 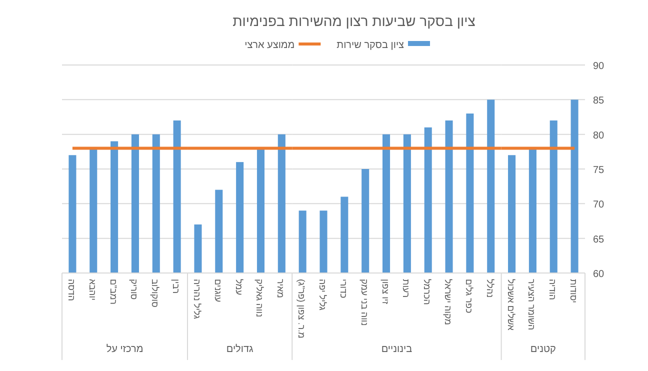 What do you see at coordinates (197, 299) in the screenshot?
I see `x-tick-label: גליל נהריה` at bounding box center [197, 299].